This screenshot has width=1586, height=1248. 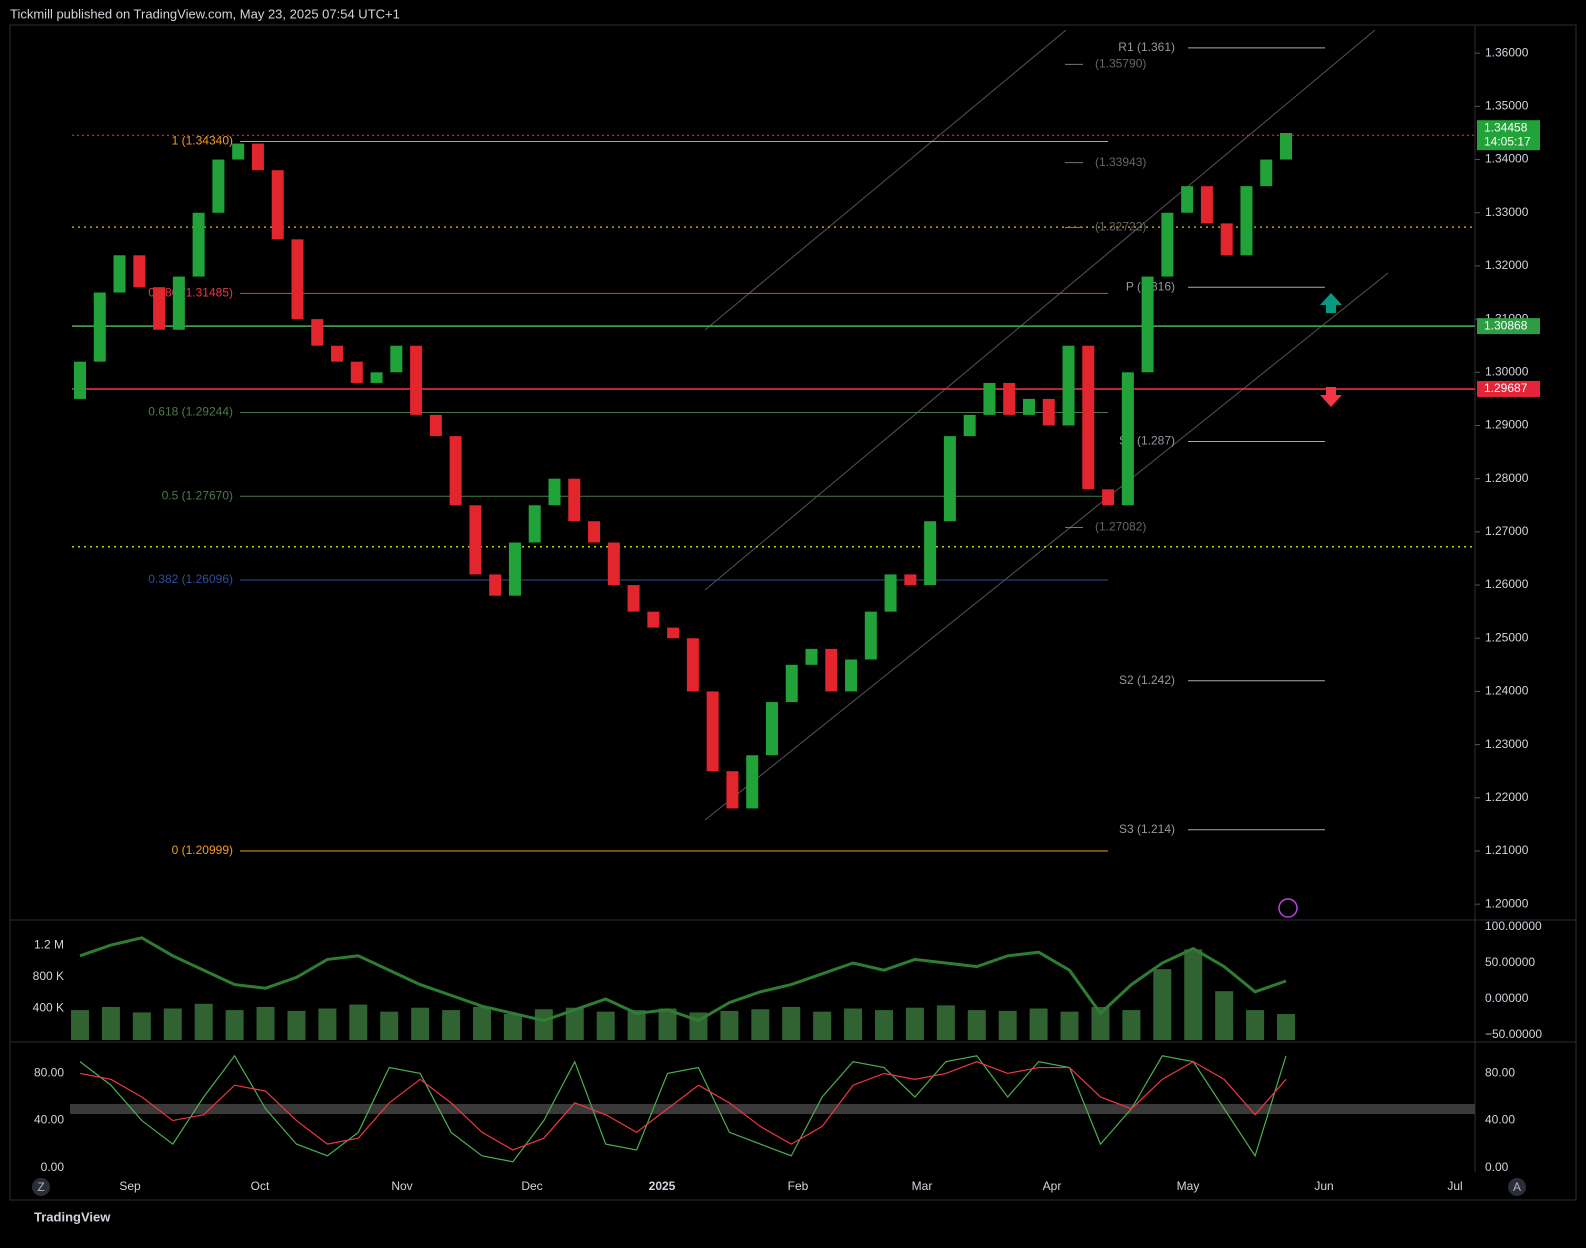 What do you see at coordinates (202, 850) in the screenshot?
I see `fib-label: 0 (1.20999)` at bounding box center [202, 850].